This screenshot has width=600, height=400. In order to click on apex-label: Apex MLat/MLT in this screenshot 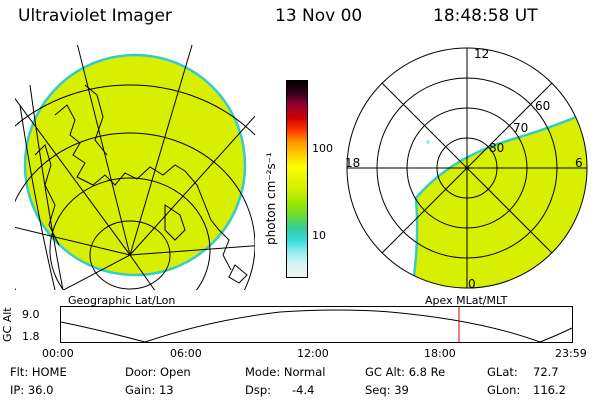, I will do `click(466, 300)`.